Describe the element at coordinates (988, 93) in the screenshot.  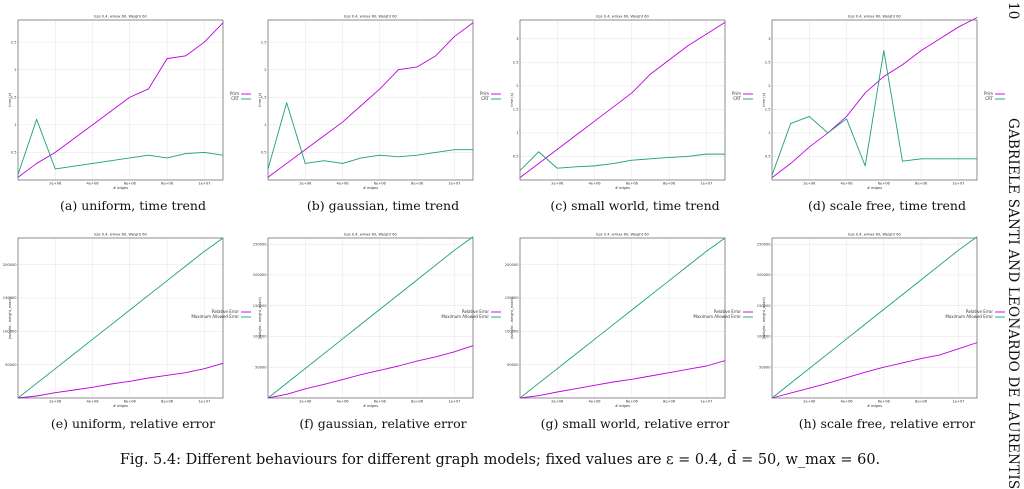
I see `legend-label: Prim` at that location.